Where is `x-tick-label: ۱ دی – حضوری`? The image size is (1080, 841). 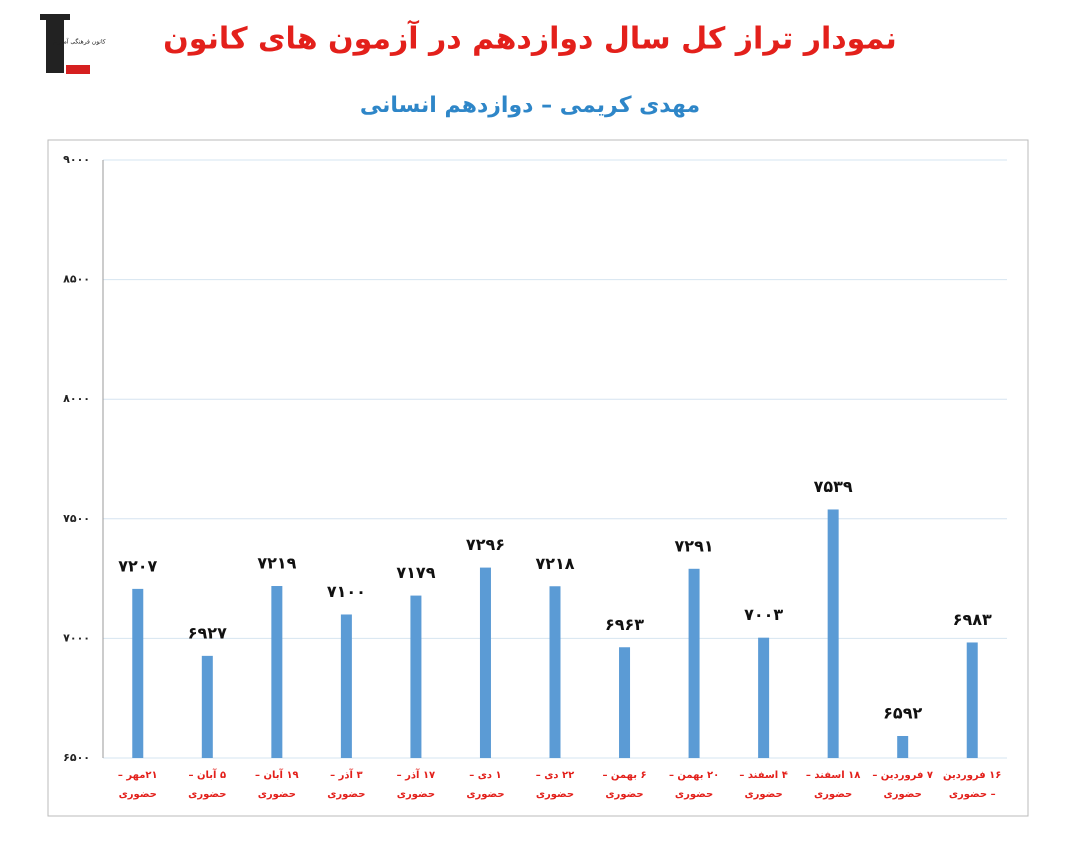 x-tick-label: ۱ دی – حضوری is located at coordinates (485, 785).